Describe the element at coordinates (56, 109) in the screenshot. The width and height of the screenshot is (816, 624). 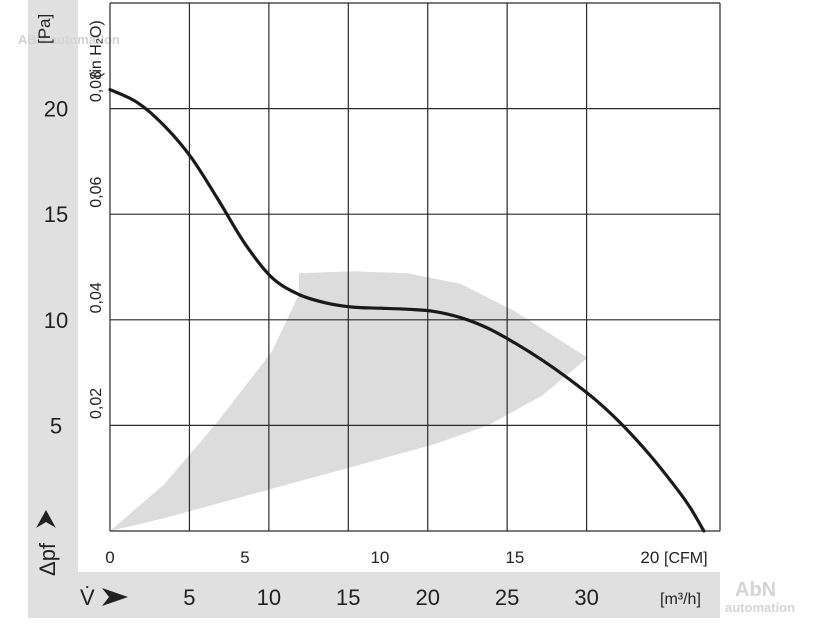
I see `y-tick-label-pa: 20` at that location.